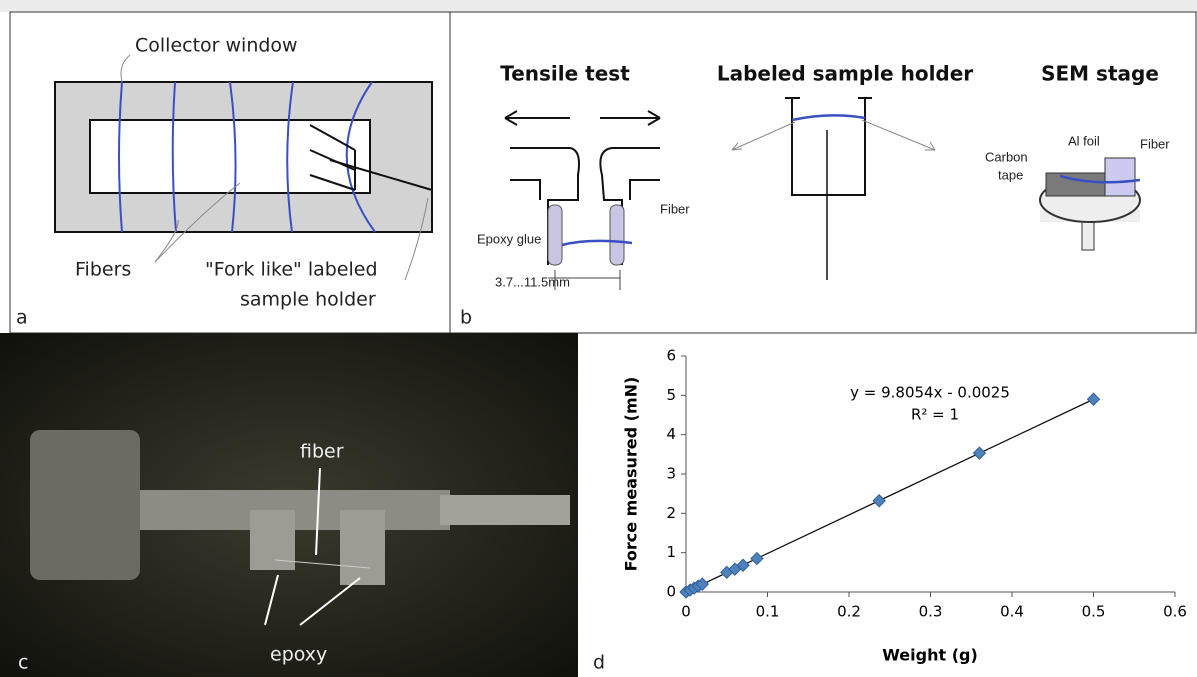 This screenshot has width=1197, height=677. What do you see at coordinates (930, 655) in the screenshot?
I see `x-axis-title: Weight (g)` at bounding box center [930, 655].